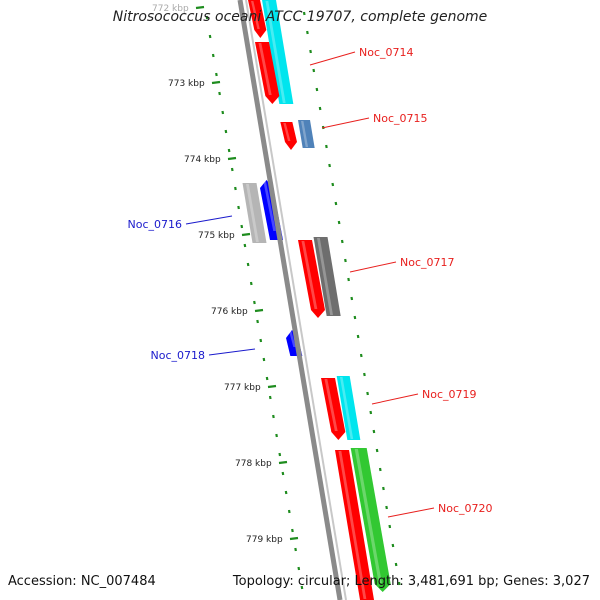  Describe the element at coordinates (400, 118) in the screenshot. I see `gene-label: Noc_0715` at that location.